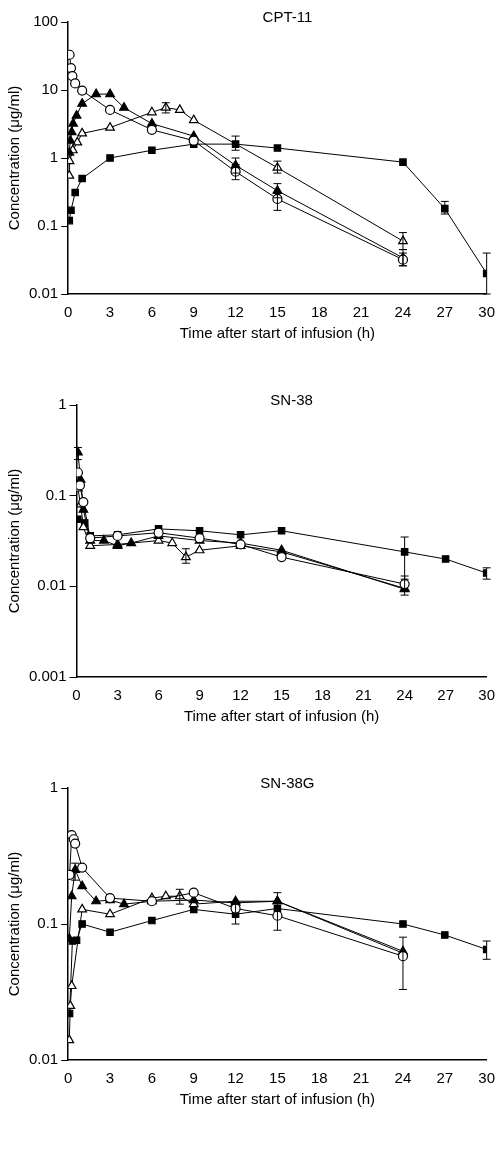  What do you see at coordinates (47, 676) in the screenshot?
I see `y-tick-label: 0.001` at bounding box center [47, 676].